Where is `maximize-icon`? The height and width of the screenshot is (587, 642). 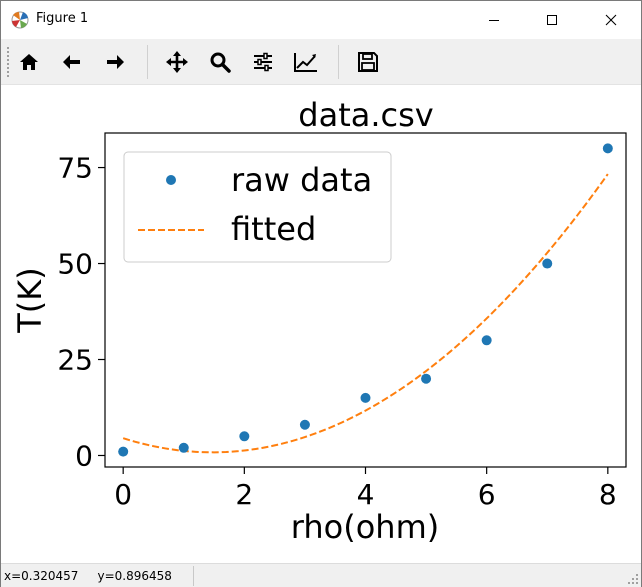
maximize-icon is located at coordinates (552, 20).